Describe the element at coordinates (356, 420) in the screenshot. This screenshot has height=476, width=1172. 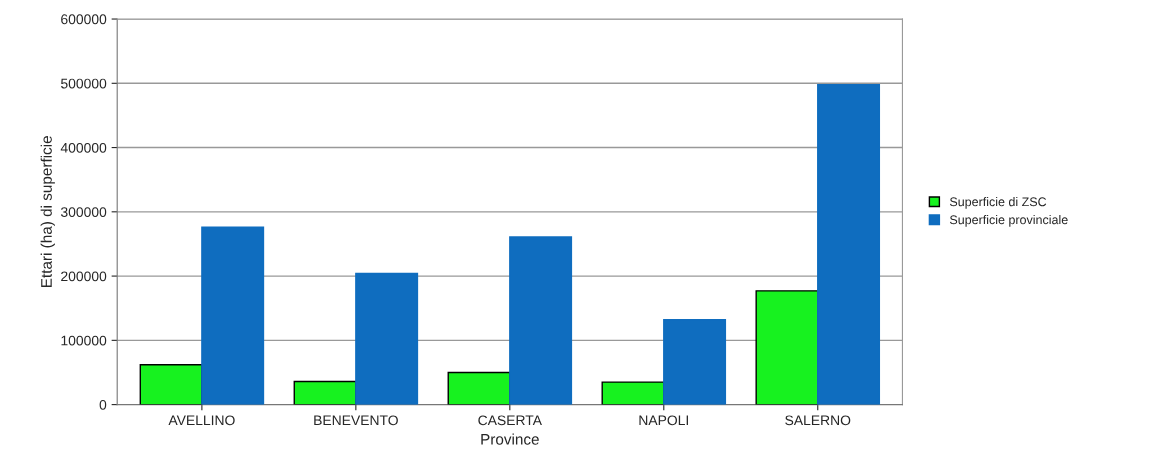
I see `x-tick-label: BENEVENTO` at that location.